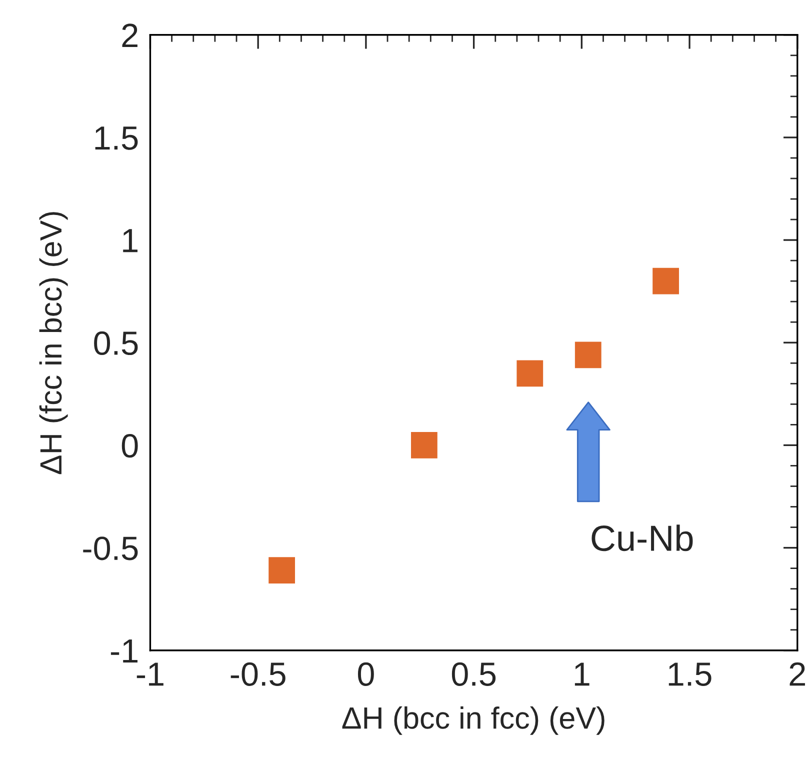 The height and width of the screenshot is (758, 812). Describe the element at coordinates (797, 674) in the screenshot. I see `x-tick-label: 2` at that location.